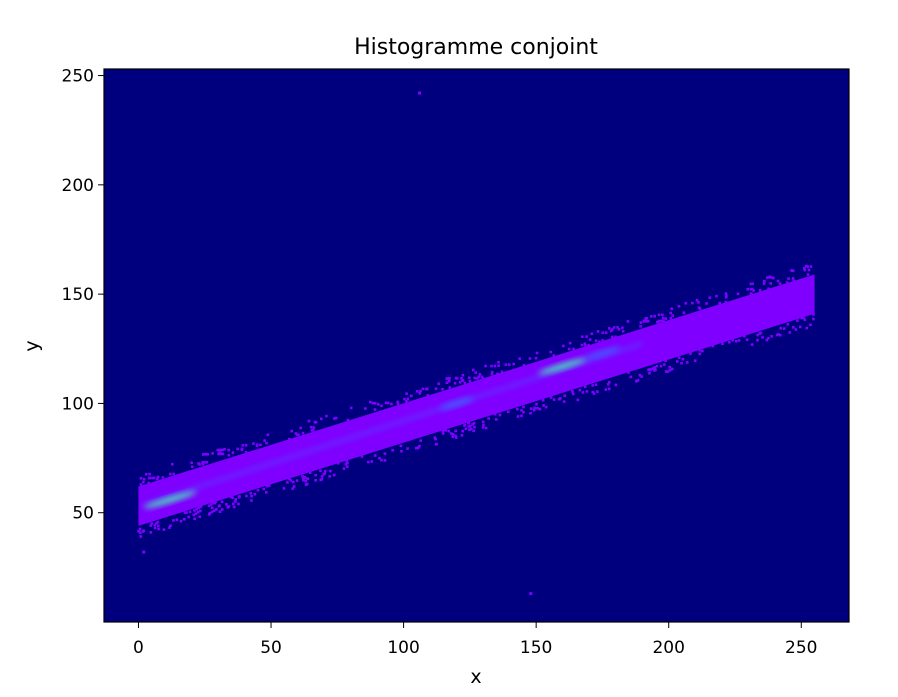 Image resolution: width=898 pixels, height=697 pixels. I want to click on y-tick-label: 100, so click(78, 404).